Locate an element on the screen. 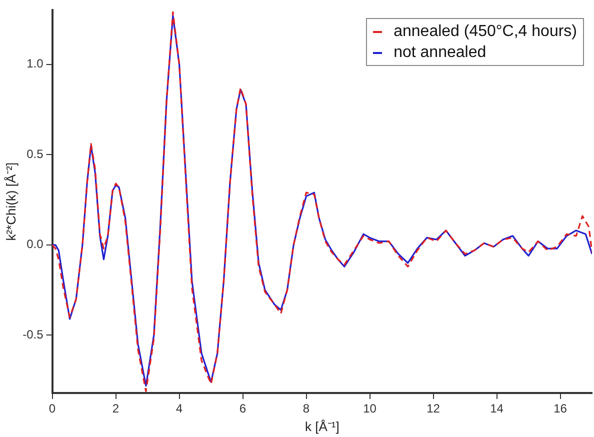  x-axis-title: k [Å⁻¹] is located at coordinates (322, 426).